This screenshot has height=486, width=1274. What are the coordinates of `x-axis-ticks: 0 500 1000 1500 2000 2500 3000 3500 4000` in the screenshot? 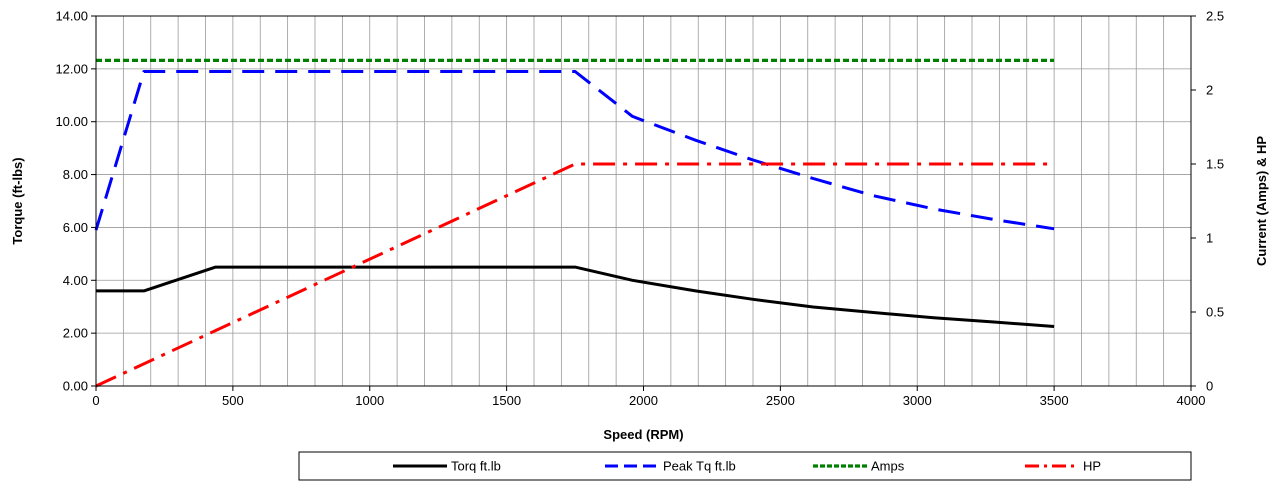 It's located at (648, 397).